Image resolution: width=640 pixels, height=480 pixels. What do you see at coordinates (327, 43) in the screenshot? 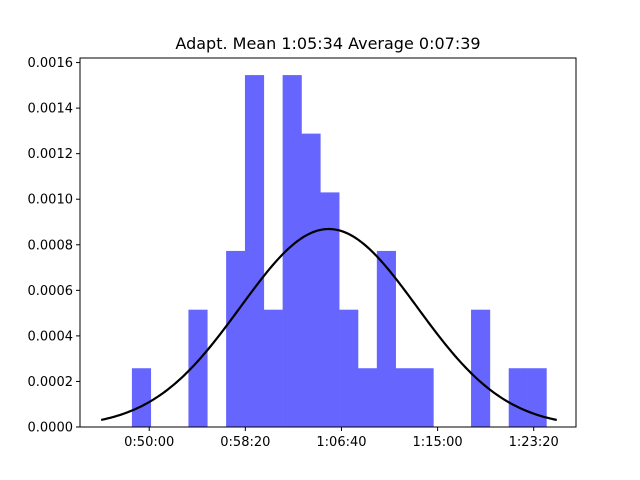
I see `chart-title: Adapt. Mean 1:05:34 Average 0:07:39` at bounding box center [327, 43].